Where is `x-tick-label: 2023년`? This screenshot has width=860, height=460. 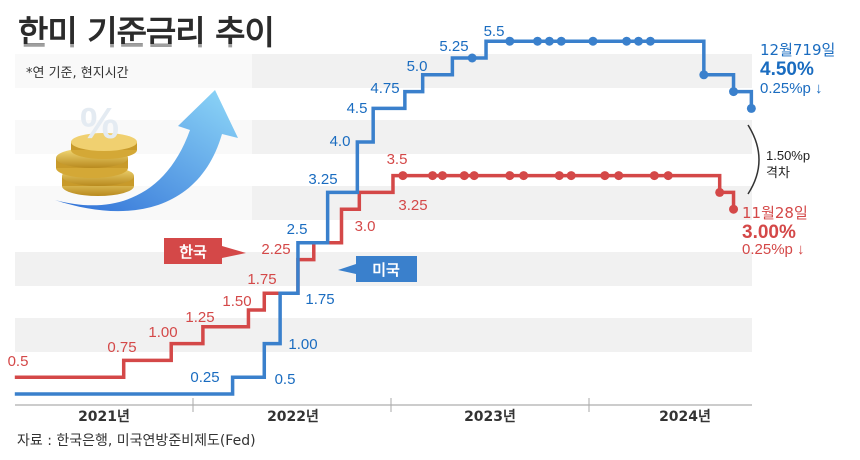
x-tick-label: 2023년 is located at coordinates (490, 417).